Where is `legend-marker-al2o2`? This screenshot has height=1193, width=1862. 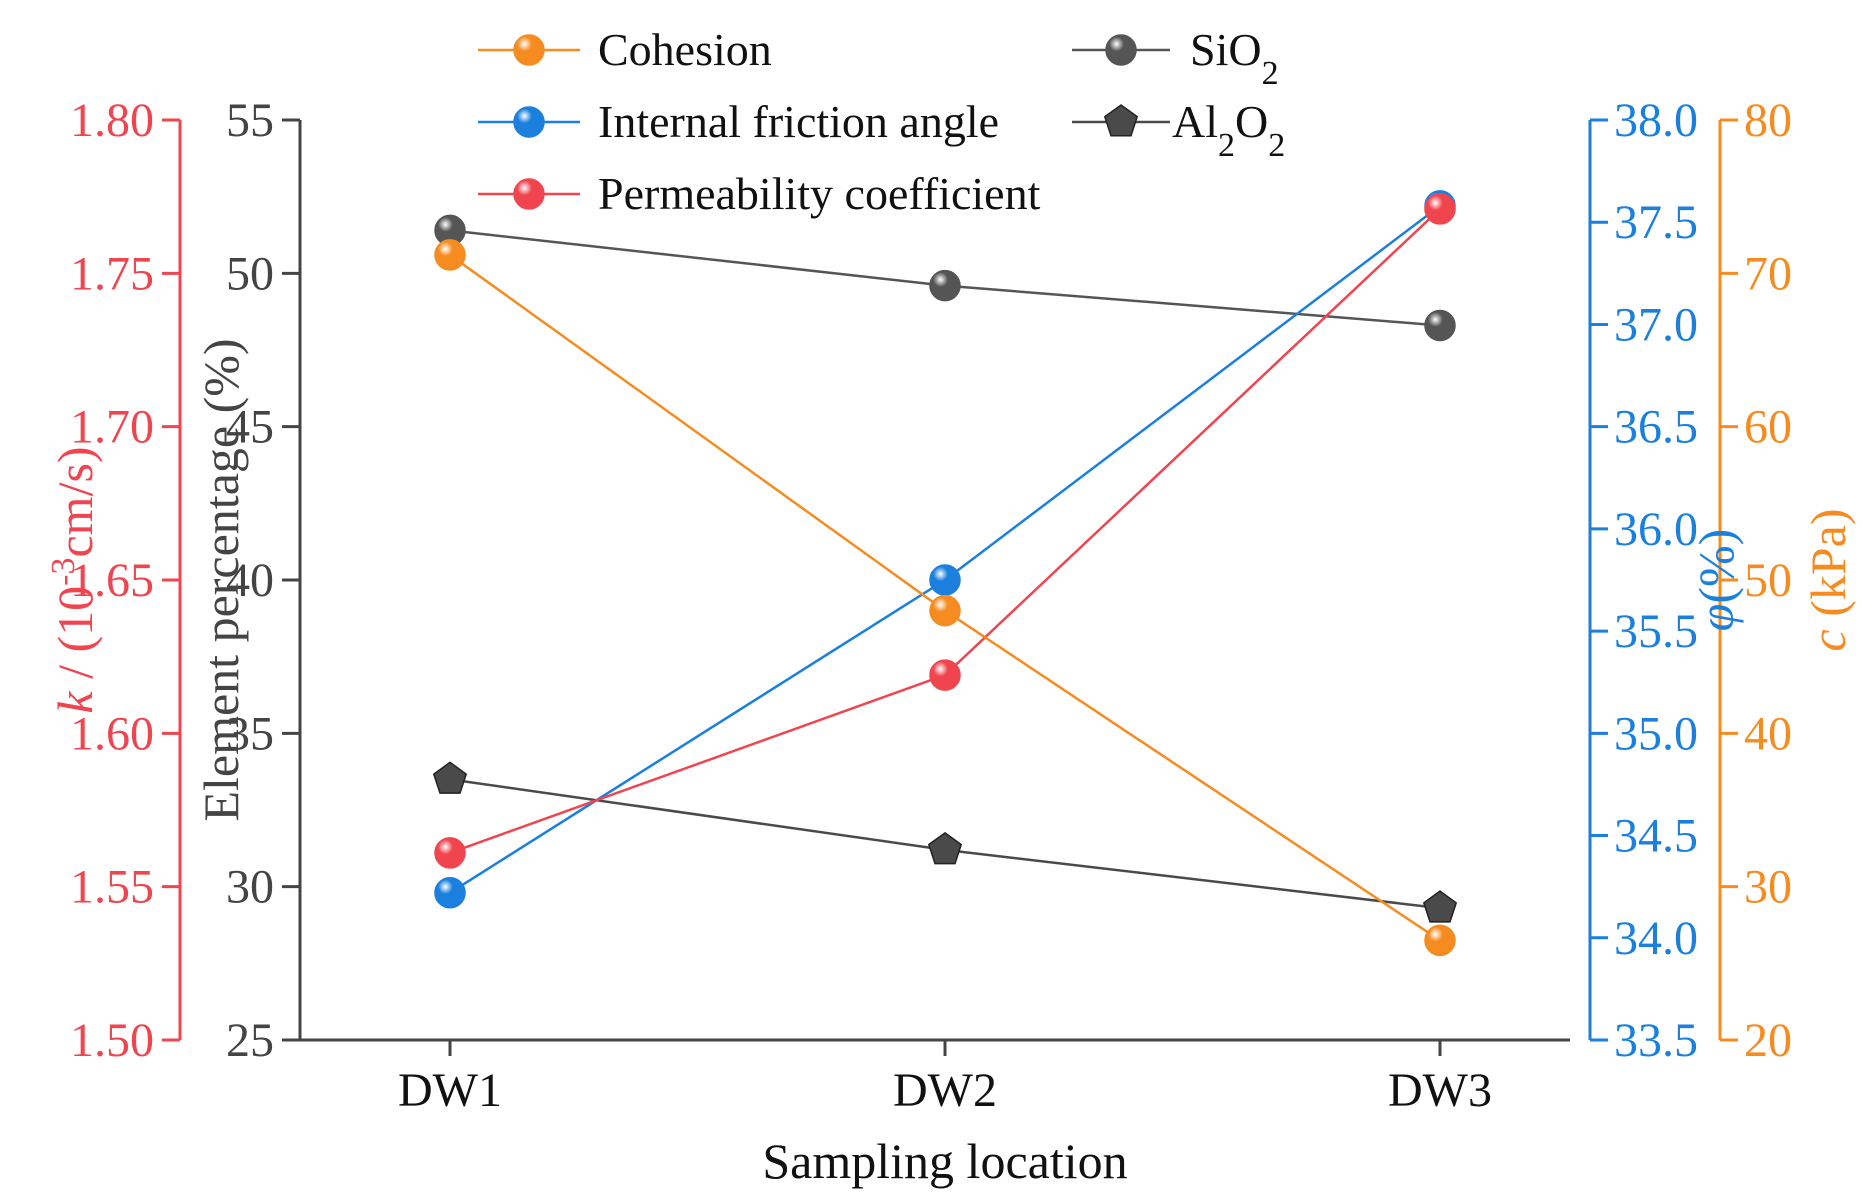 legend-marker-al2o2 is located at coordinates (1121, 120).